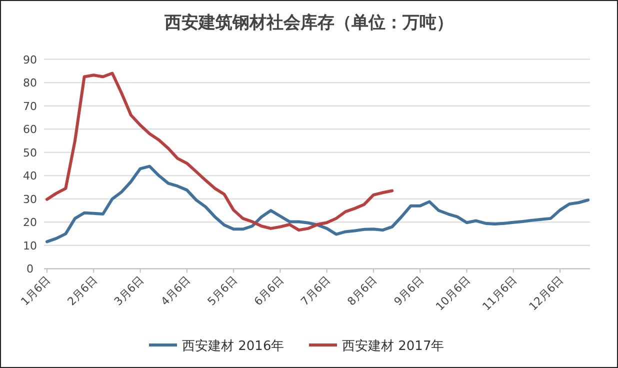 This screenshot has width=618, height=368. I want to click on x-tick-label: 12月6日, so click(546, 294).